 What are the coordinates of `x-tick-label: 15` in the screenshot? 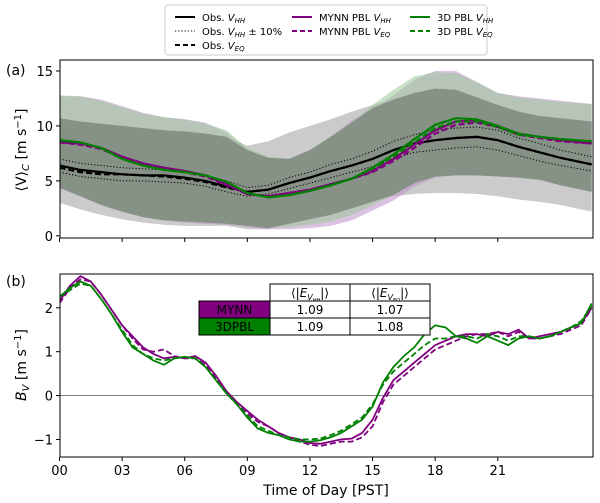 It's located at (372, 471).